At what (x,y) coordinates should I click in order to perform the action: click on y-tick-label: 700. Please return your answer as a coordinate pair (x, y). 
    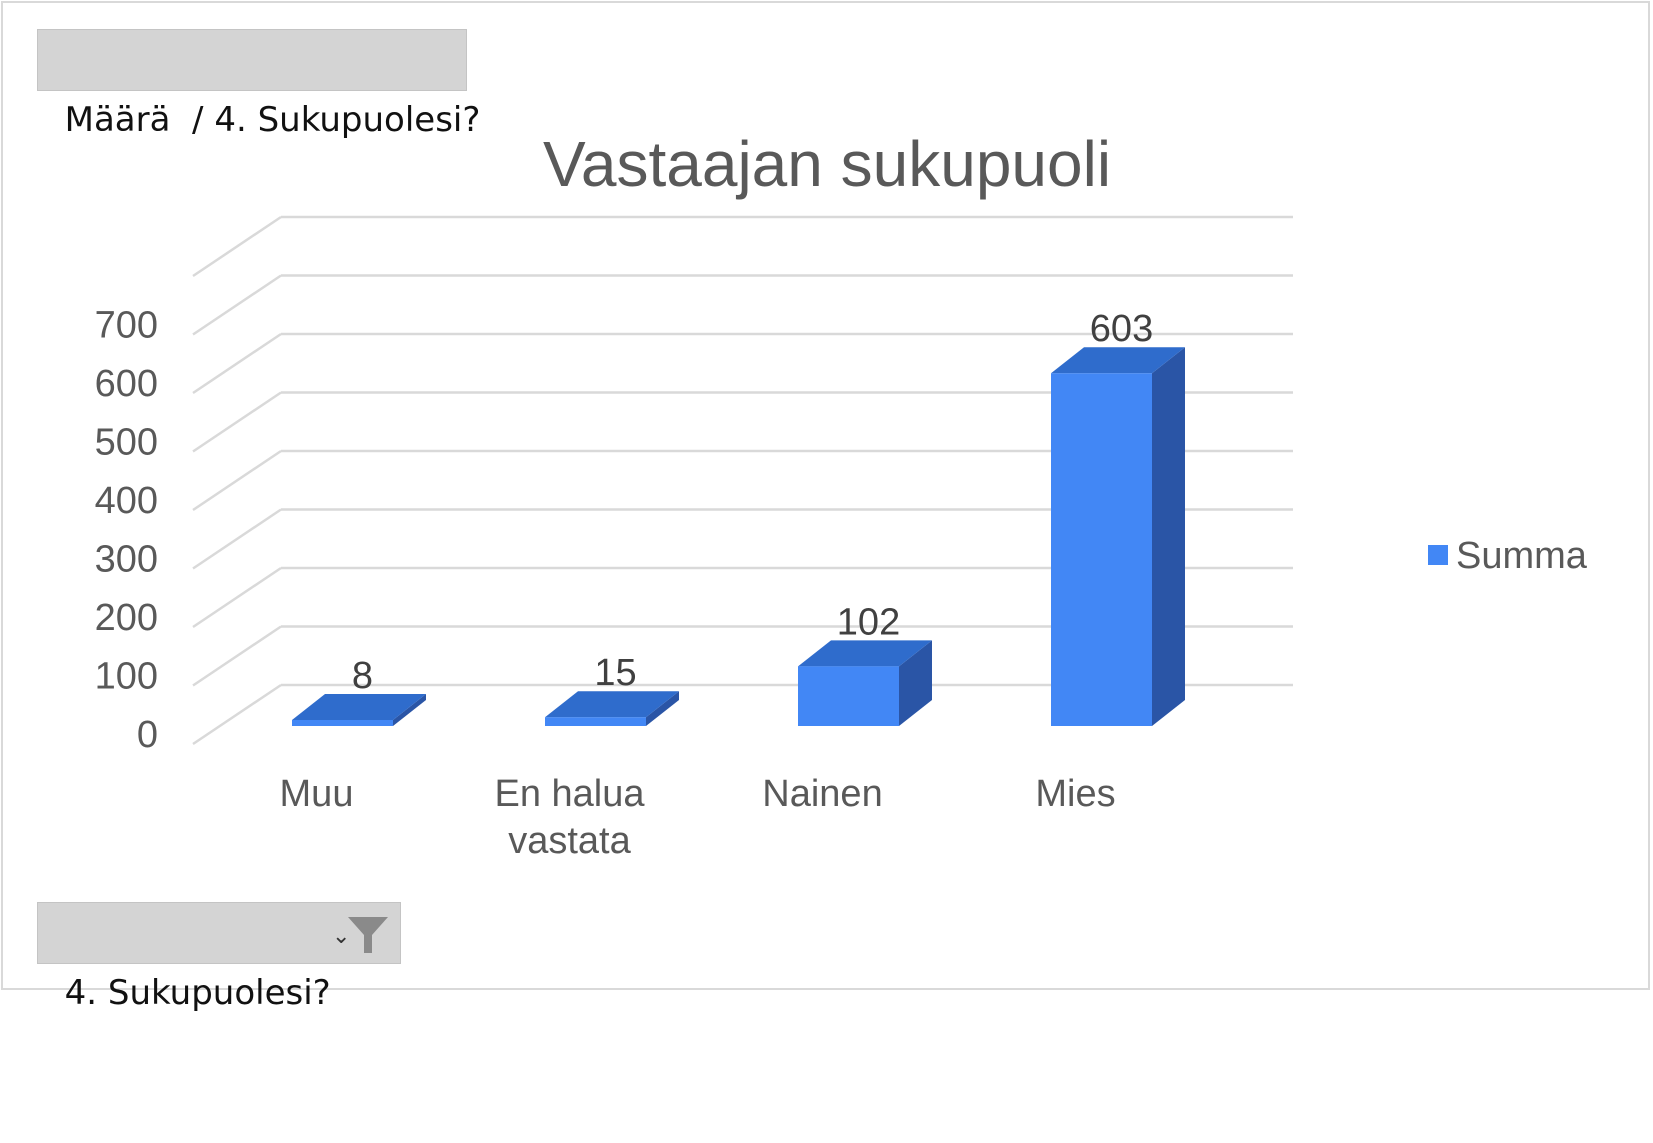
    Looking at the image, I should click on (126, 326).